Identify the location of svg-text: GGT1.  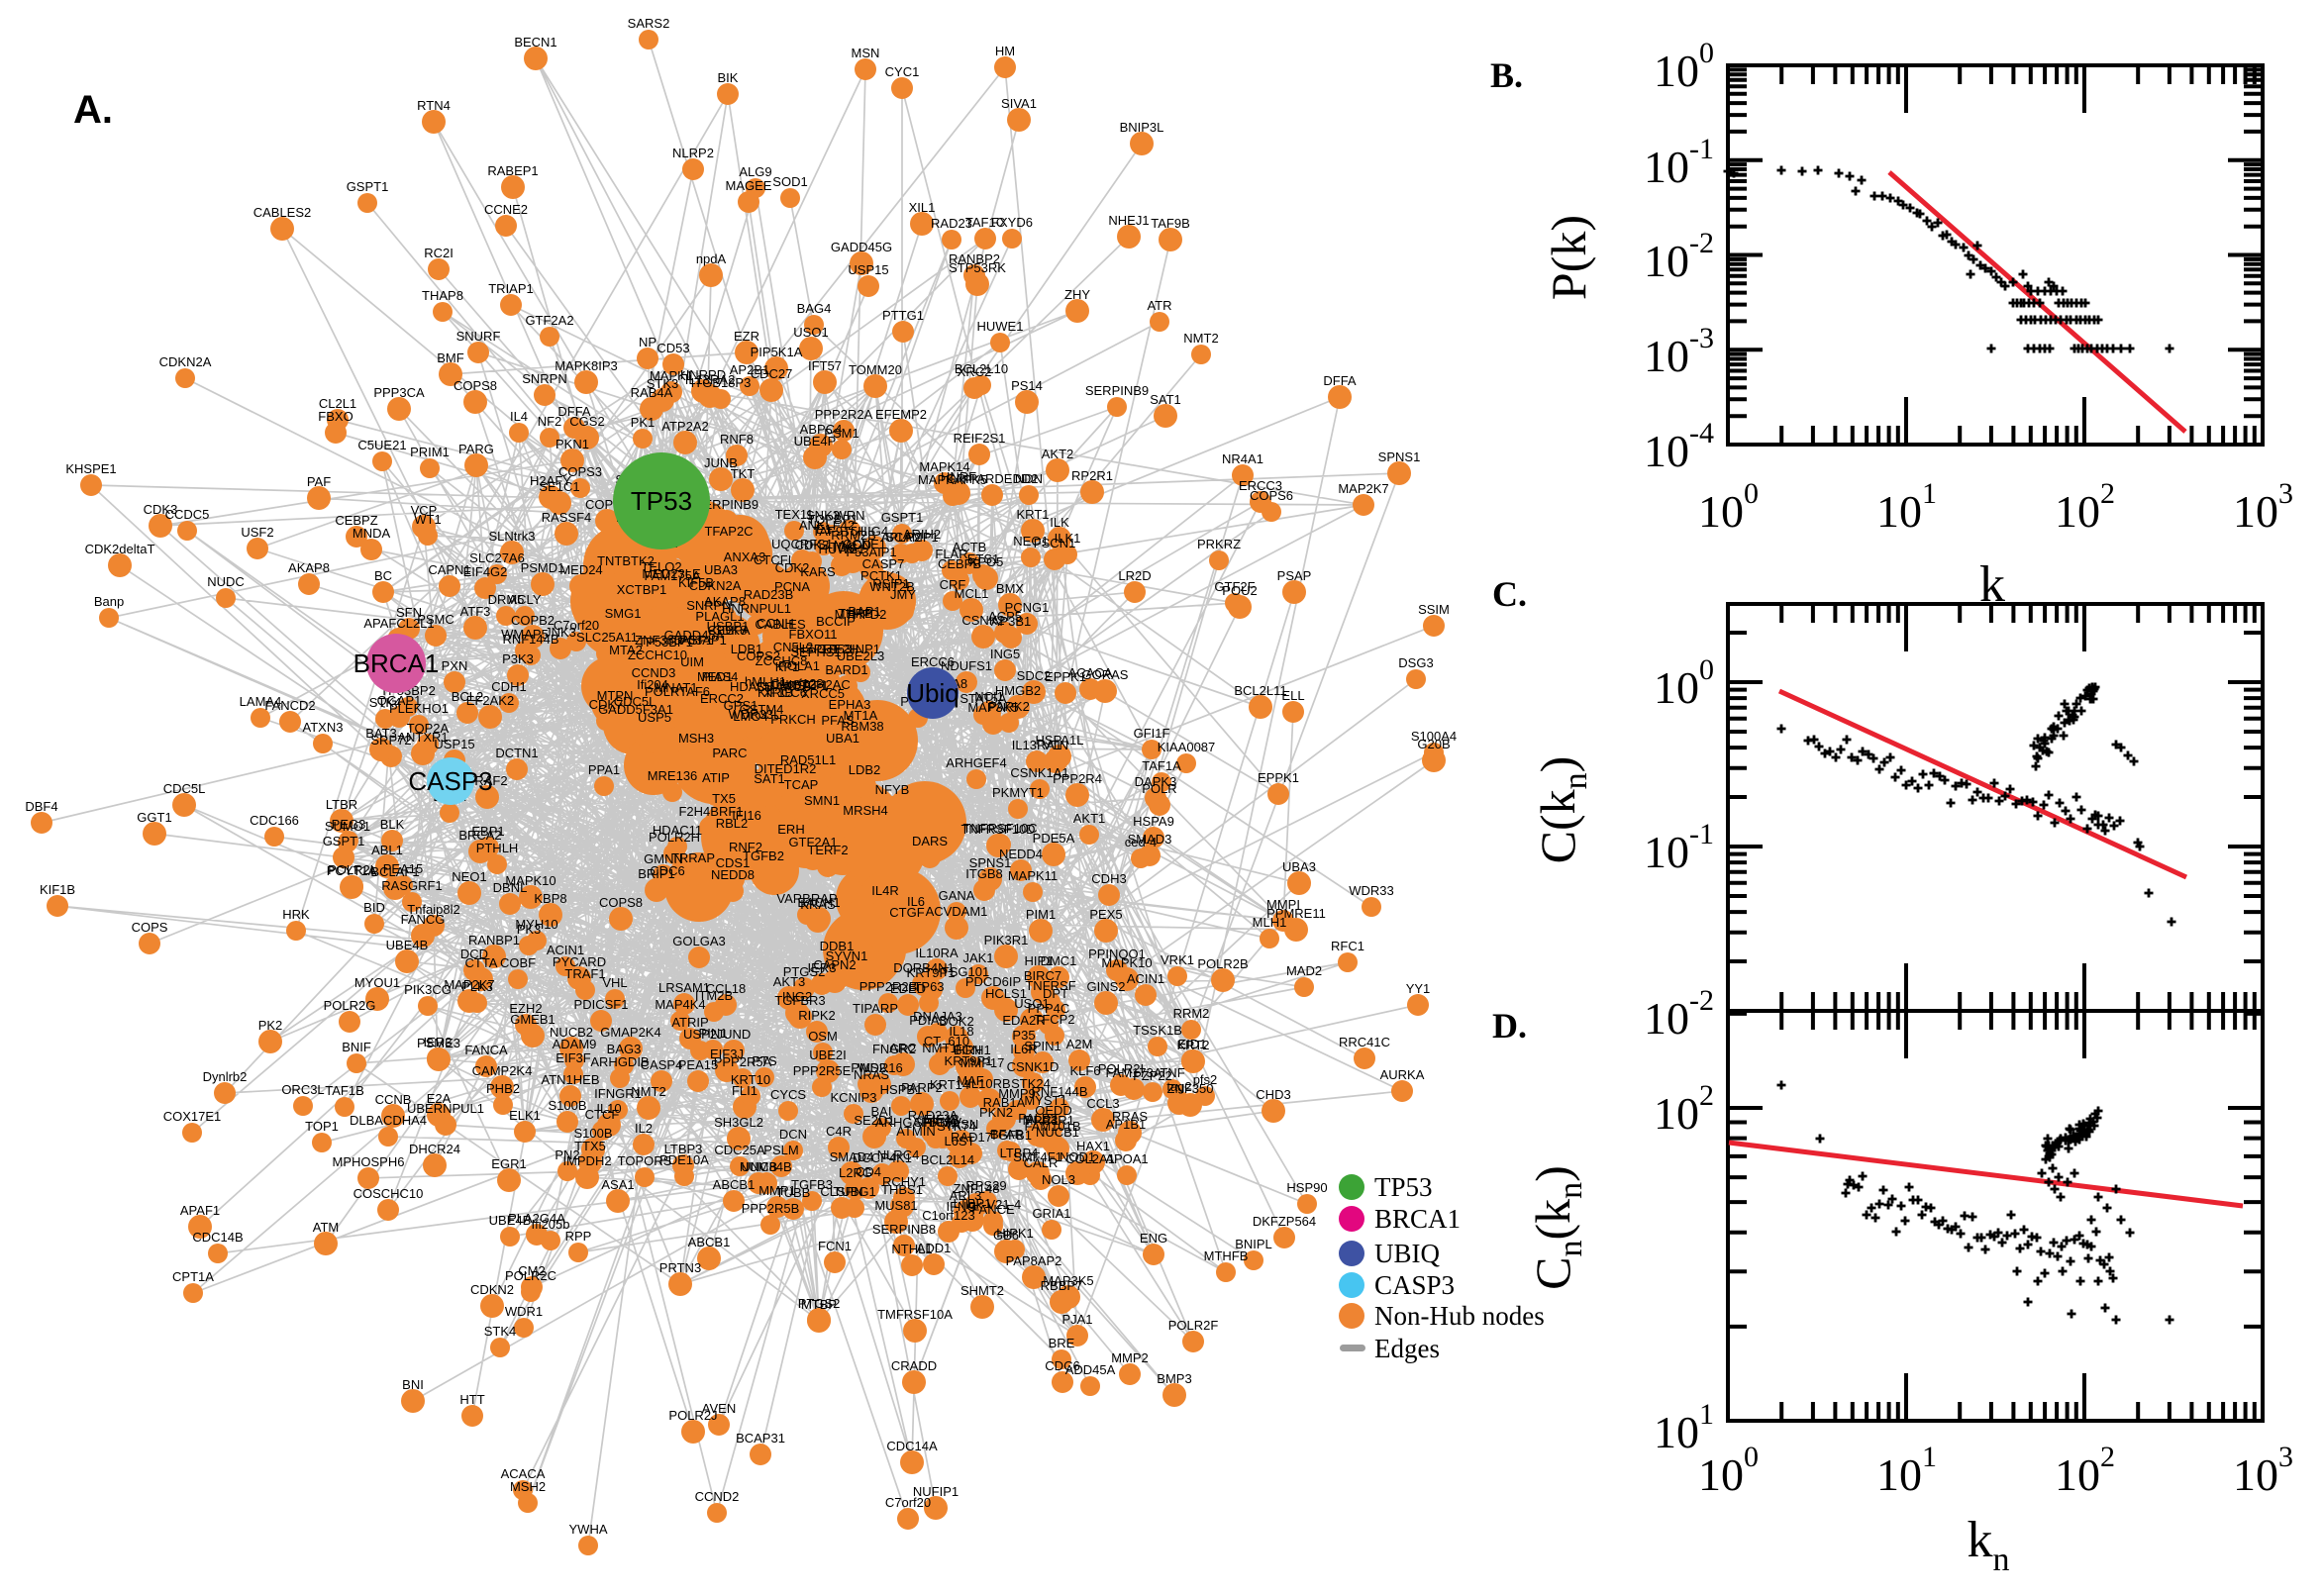
(154, 817).